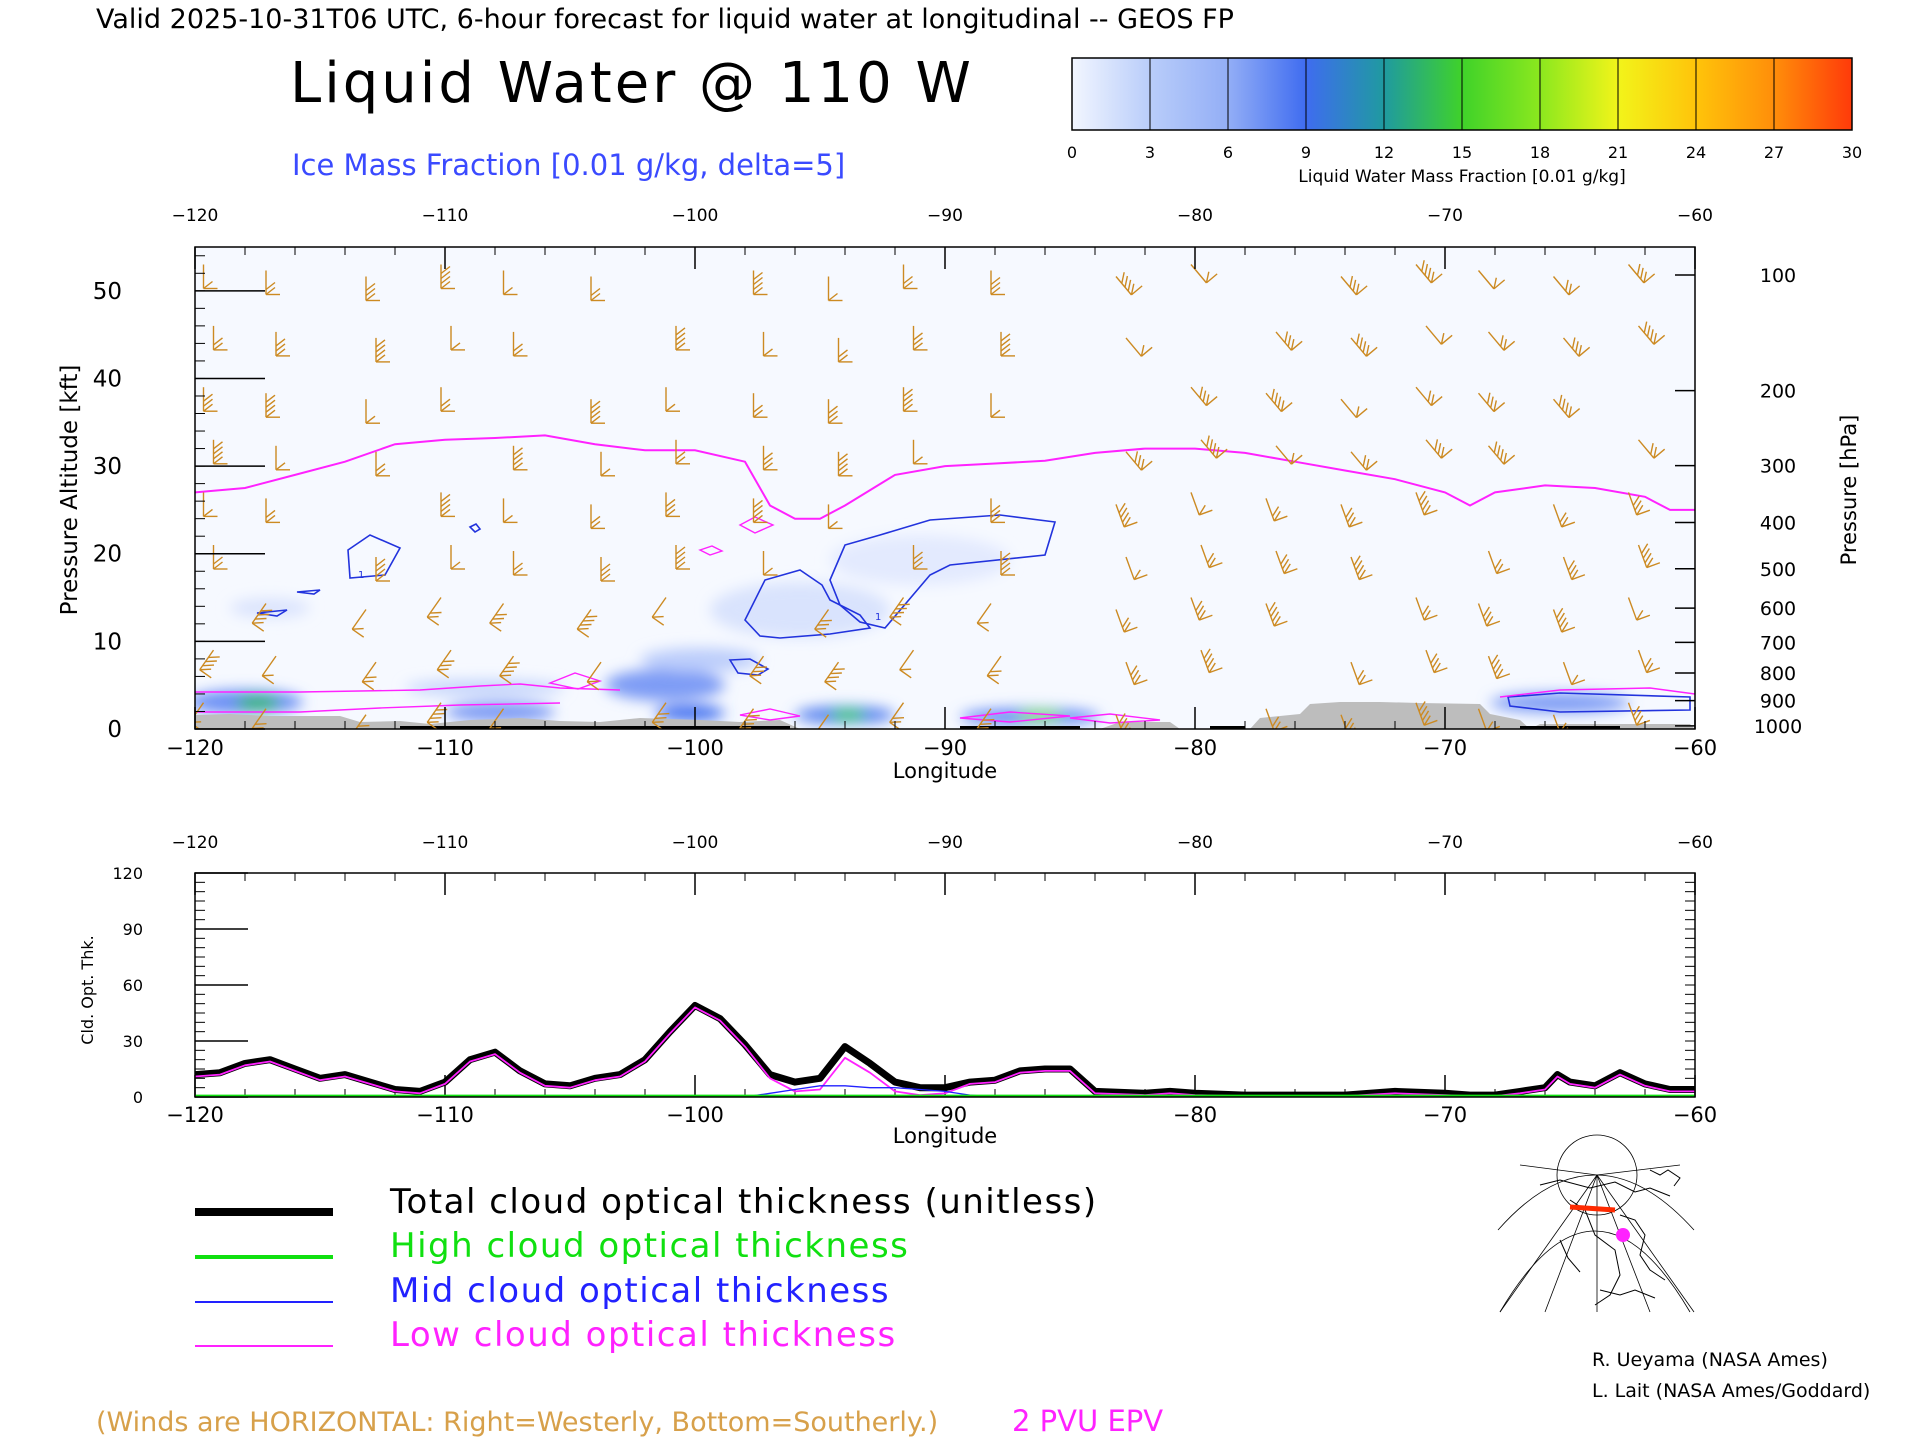  Describe the element at coordinates (1464, 152) in the screenshot. I see `colorbar-ticks: 0 3 6 9 12 15 18 21 24 27 30` at that location.